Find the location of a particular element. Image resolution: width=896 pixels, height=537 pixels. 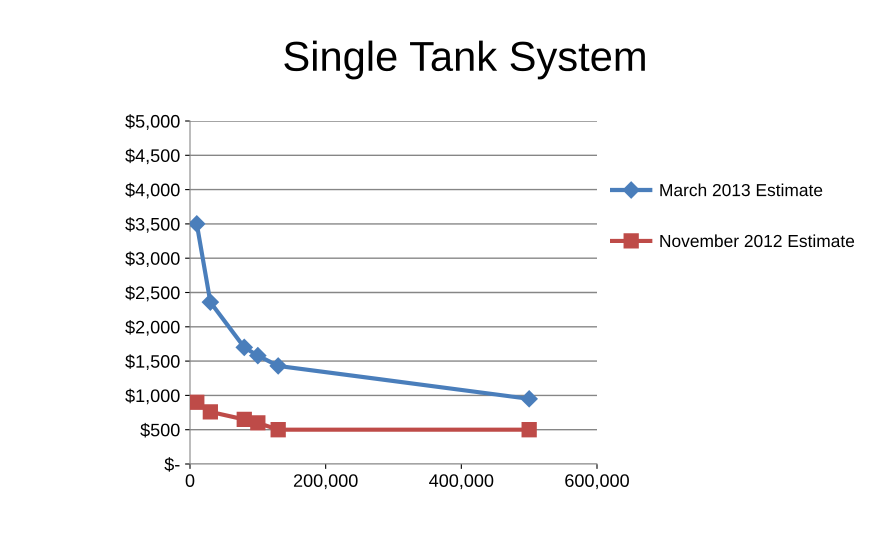

y-tick-label: $- is located at coordinates (172, 464).